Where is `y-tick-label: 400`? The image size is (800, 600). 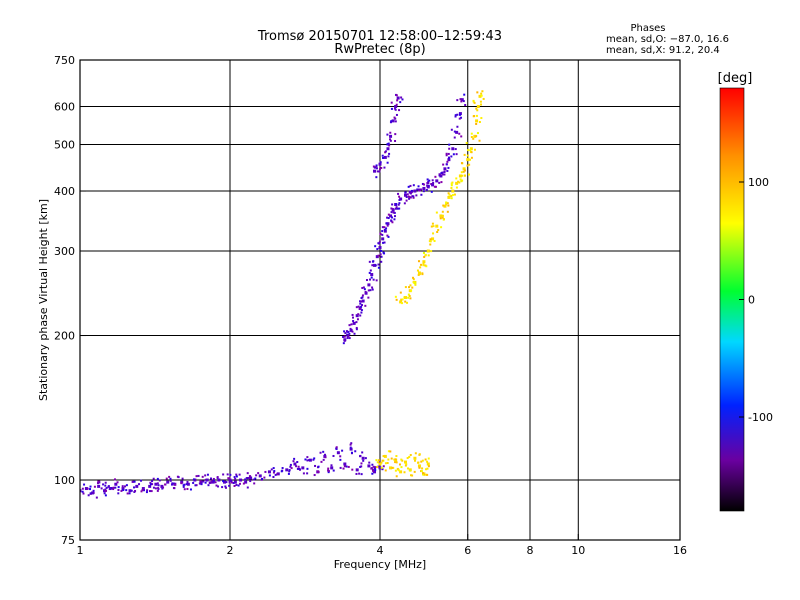
y-tick-label: 400 is located at coordinates (64, 191).